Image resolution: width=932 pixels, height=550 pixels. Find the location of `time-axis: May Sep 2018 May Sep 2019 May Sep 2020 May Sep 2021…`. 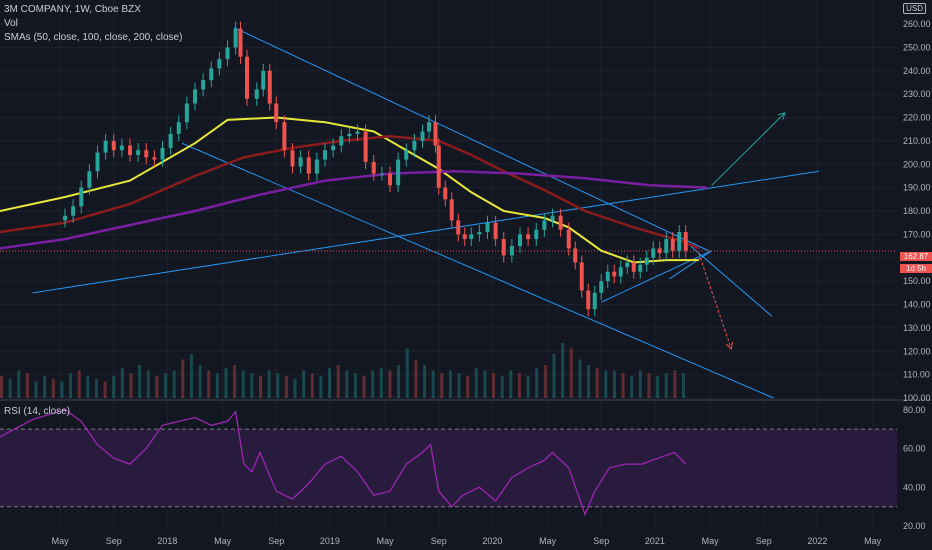

time-axis: May Sep 2018 May Sep 2019 May Sep 2020 May Sep 2021… is located at coordinates (467, 541).